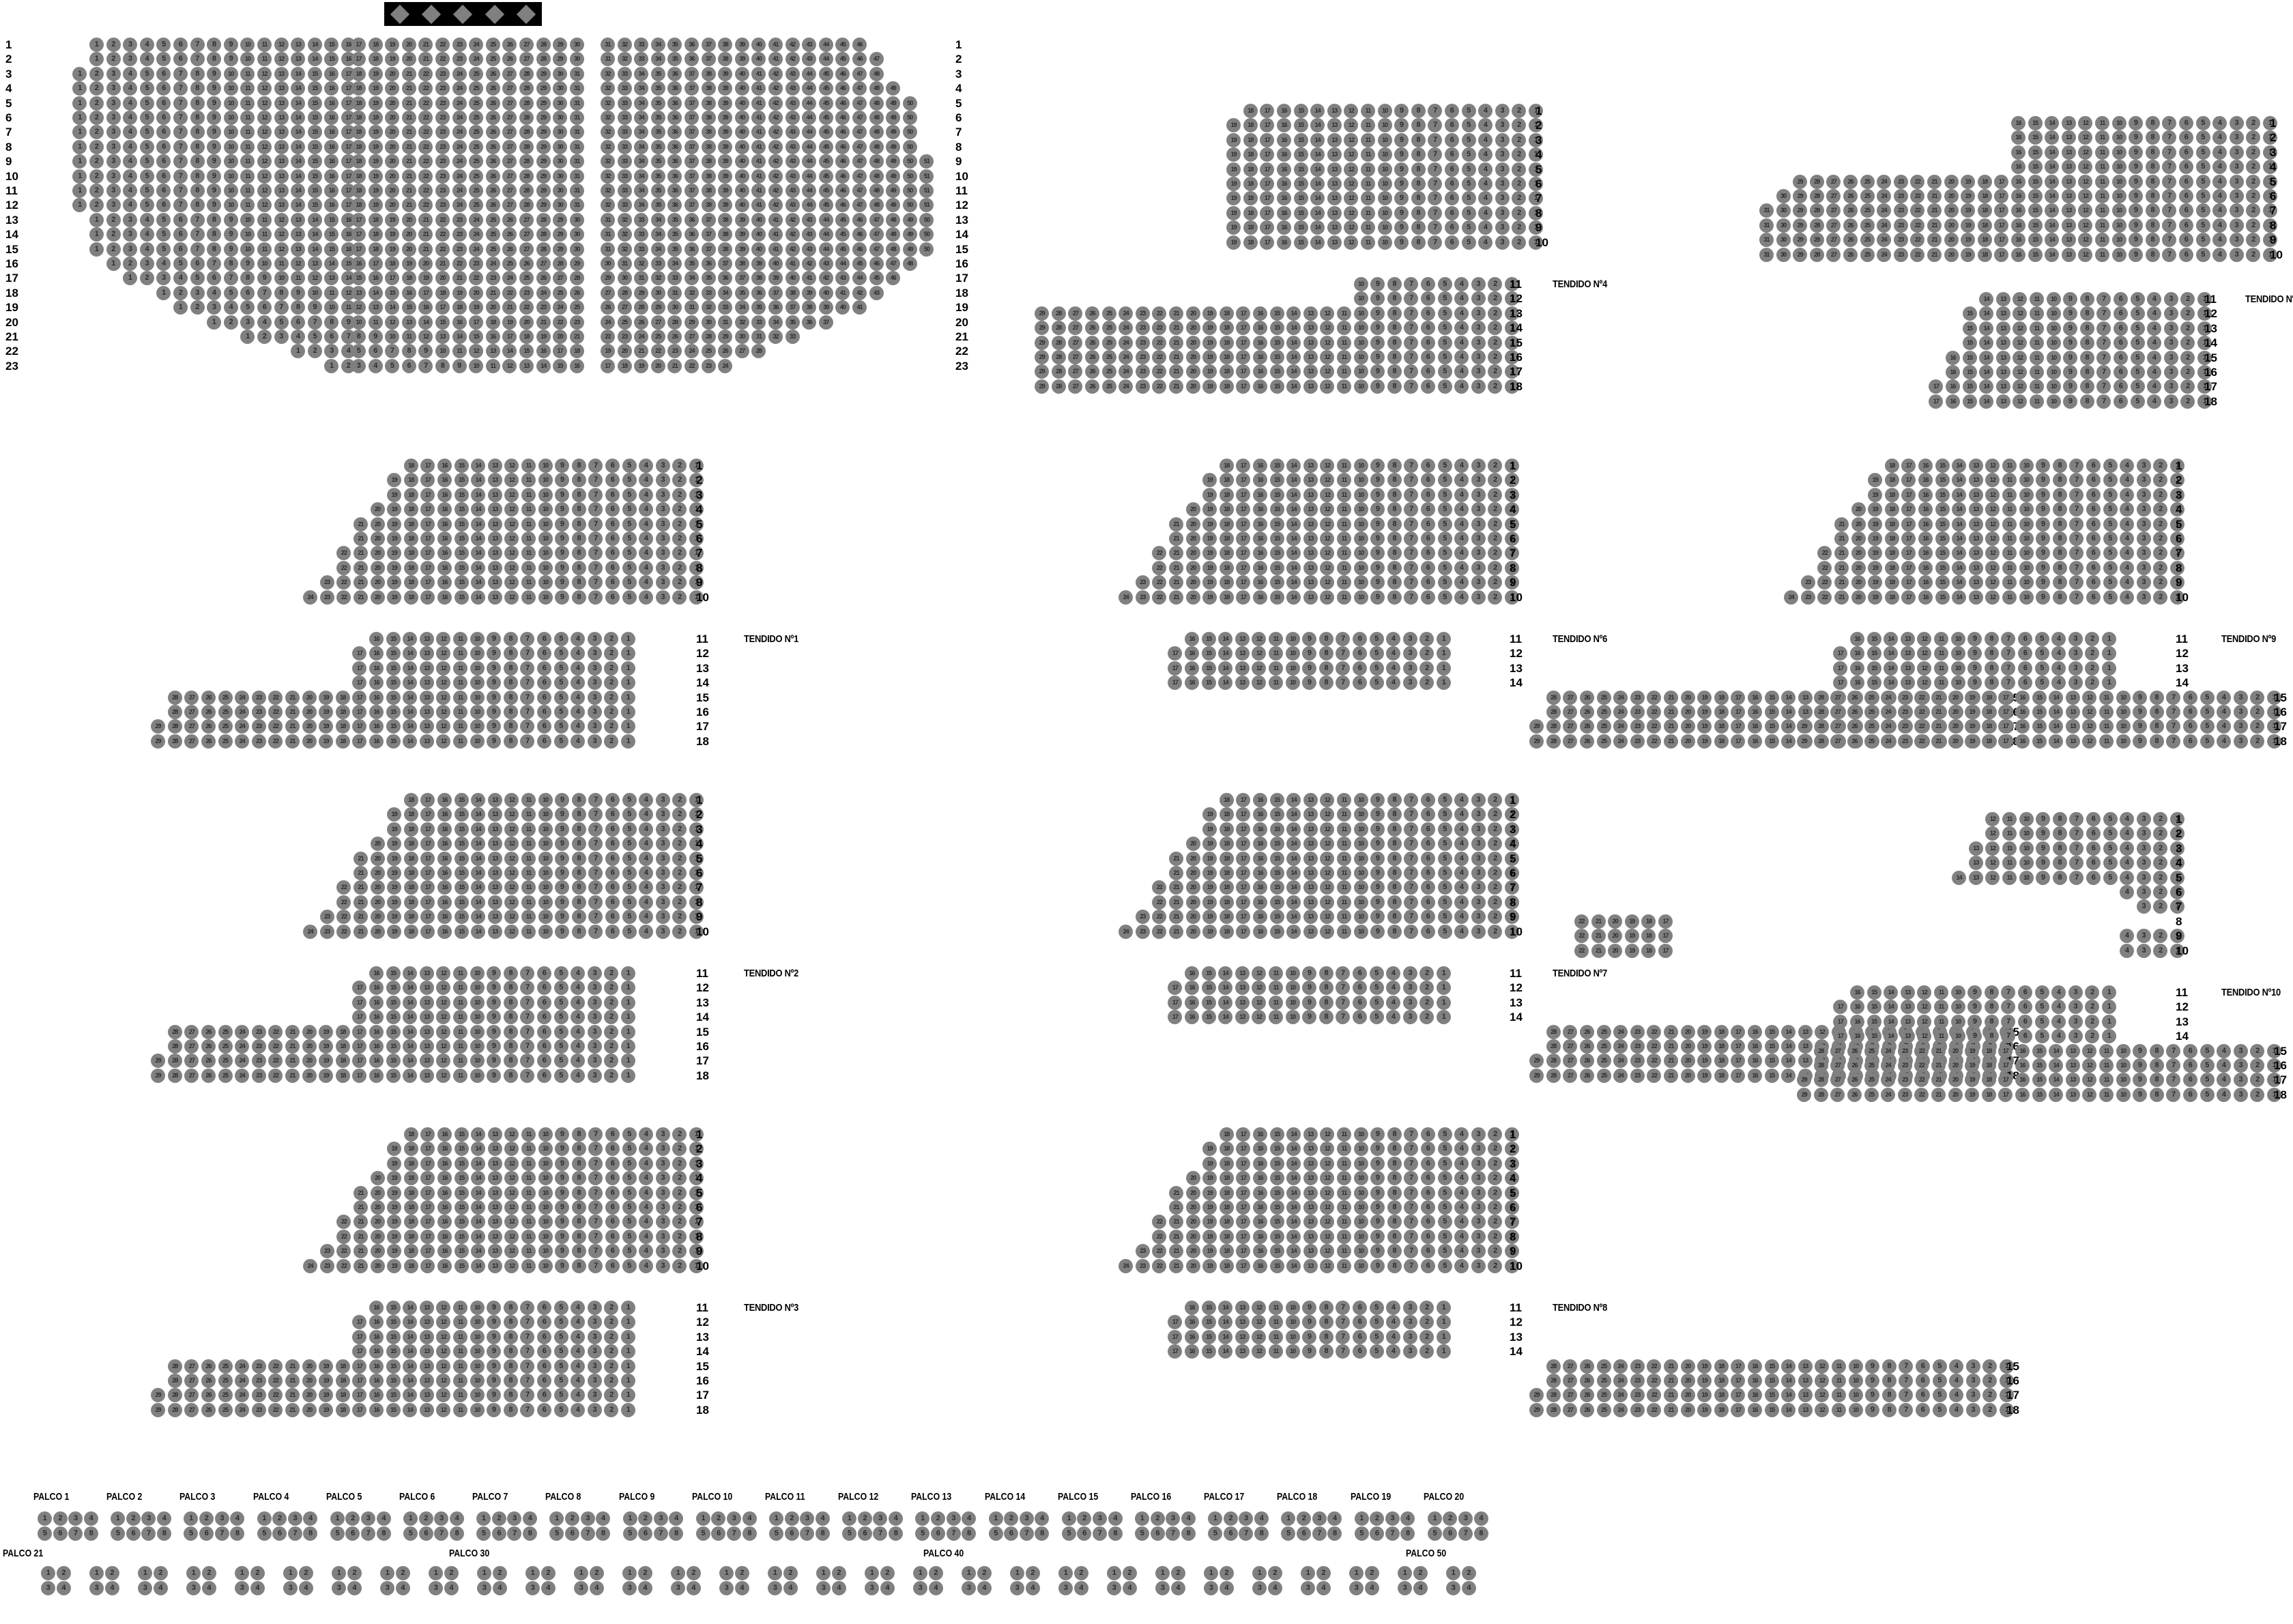  I want to click on ruedo-seat: 10, so click(393, 337).